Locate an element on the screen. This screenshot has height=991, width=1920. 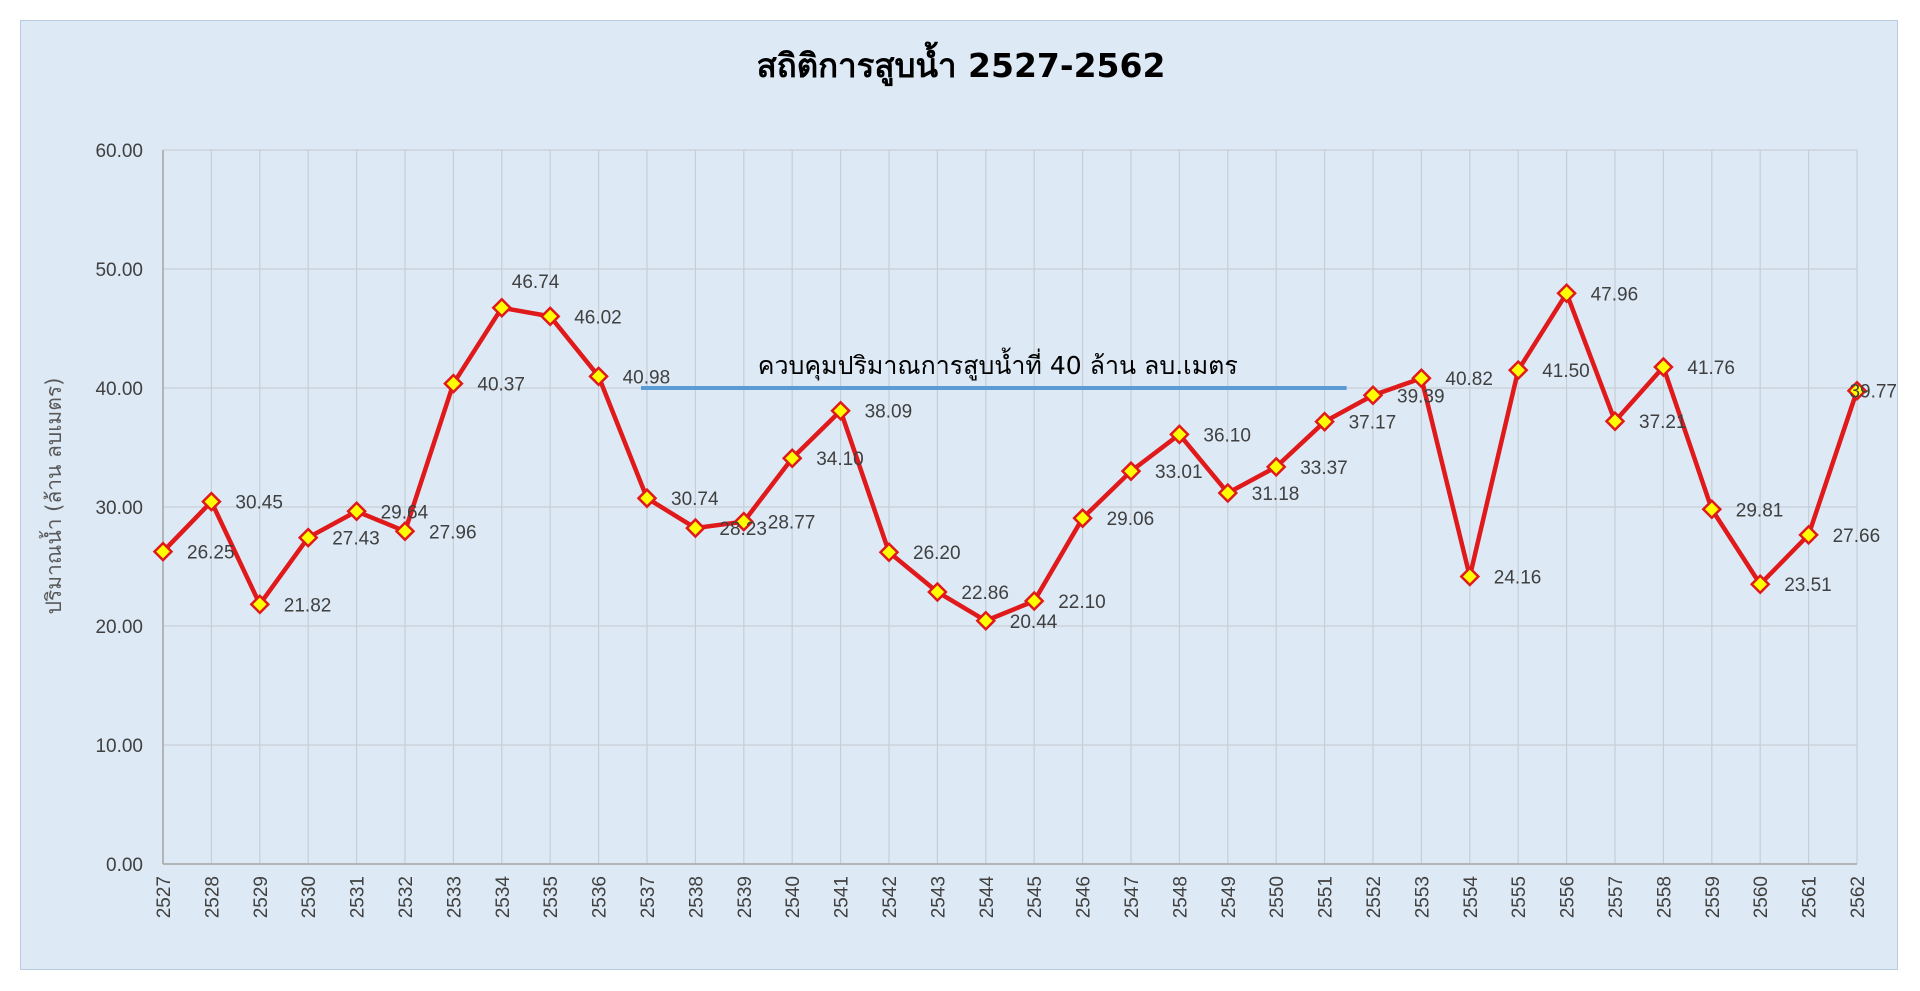
data-label: 29.06 is located at coordinates (1131, 519).